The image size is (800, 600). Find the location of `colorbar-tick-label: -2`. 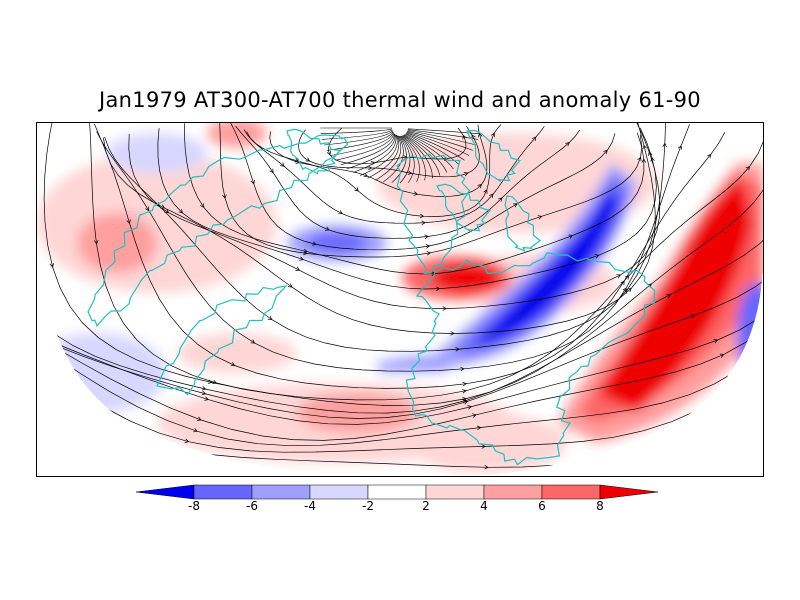

colorbar-tick-label: -2 is located at coordinates (368, 506).